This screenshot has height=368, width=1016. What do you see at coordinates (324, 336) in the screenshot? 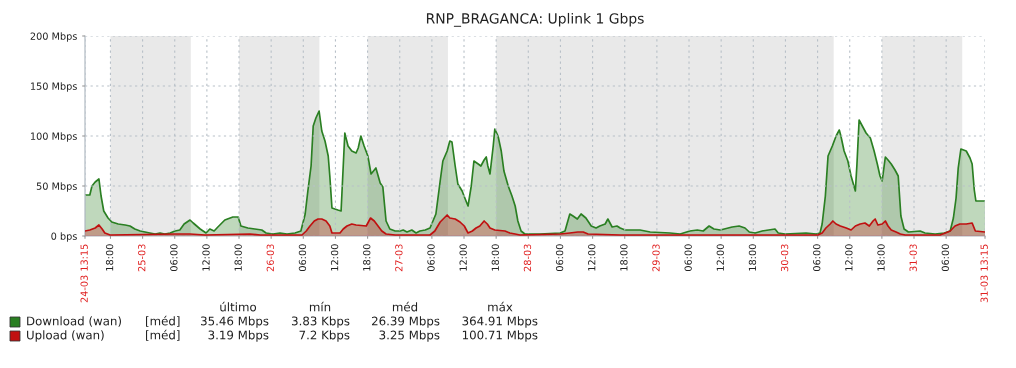
I see `text: 7.2 Kbps` at bounding box center [324, 336].